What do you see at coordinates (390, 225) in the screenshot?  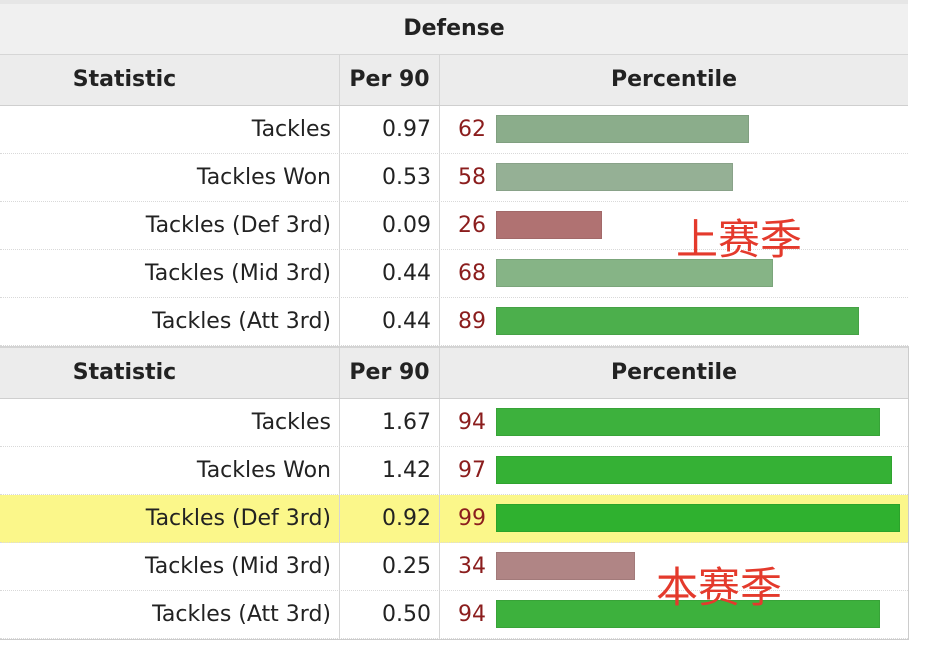 I see `per90-cell: 0.09` at bounding box center [390, 225].